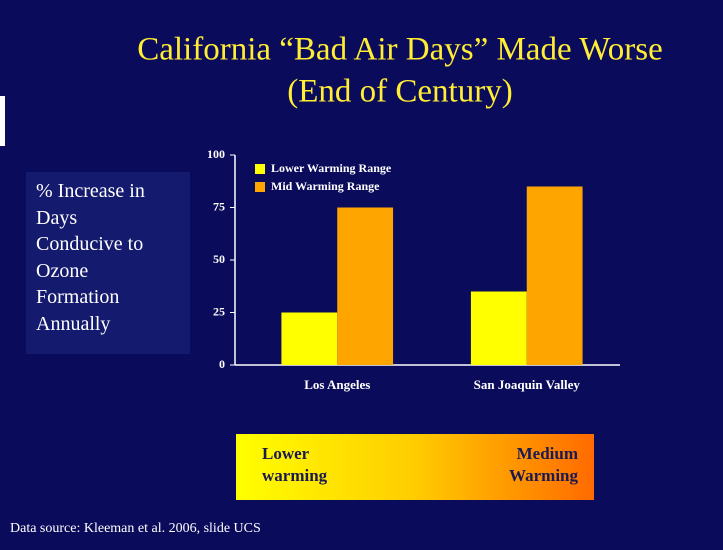 The height and width of the screenshot is (550, 723). What do you see at coordinates (399, 92) in the screenshot?
I see `chart-subtitle: (End of Century)` at bounding box center [399, 92].